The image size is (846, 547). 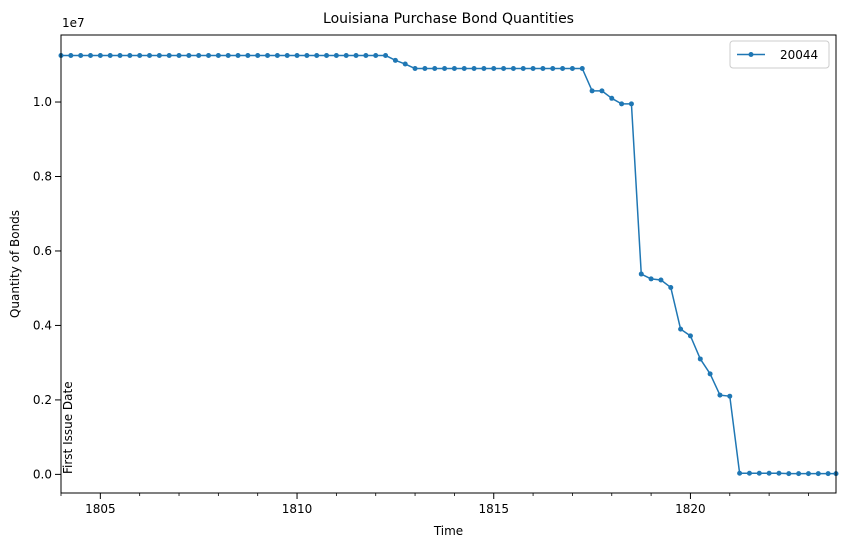 What do you see at coordinates (297, 509) in the screenshot?
I see `x-tick-label: 1810` at bounding box center [297, 509].